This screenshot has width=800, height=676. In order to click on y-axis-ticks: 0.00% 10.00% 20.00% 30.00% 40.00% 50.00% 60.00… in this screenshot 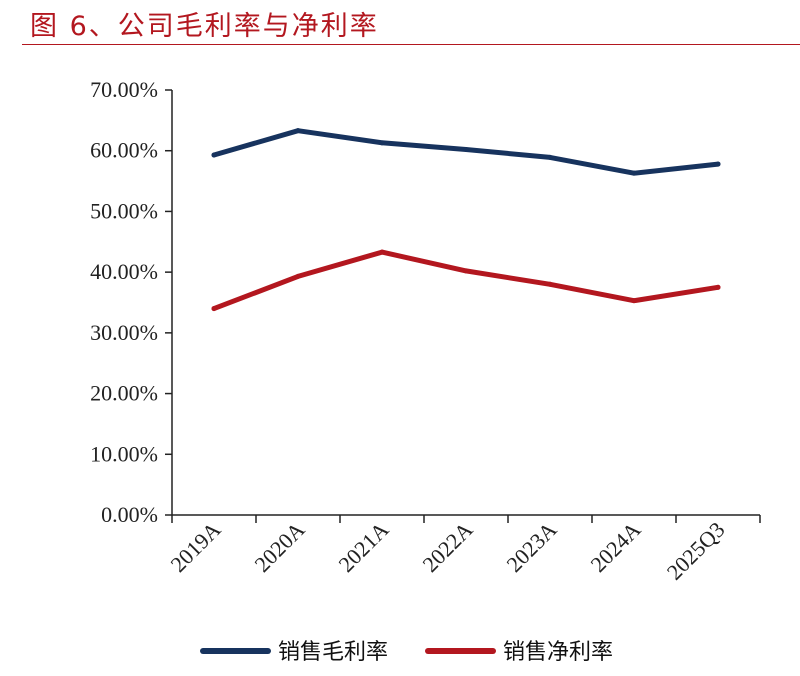, I will do `click(131, 302)`.